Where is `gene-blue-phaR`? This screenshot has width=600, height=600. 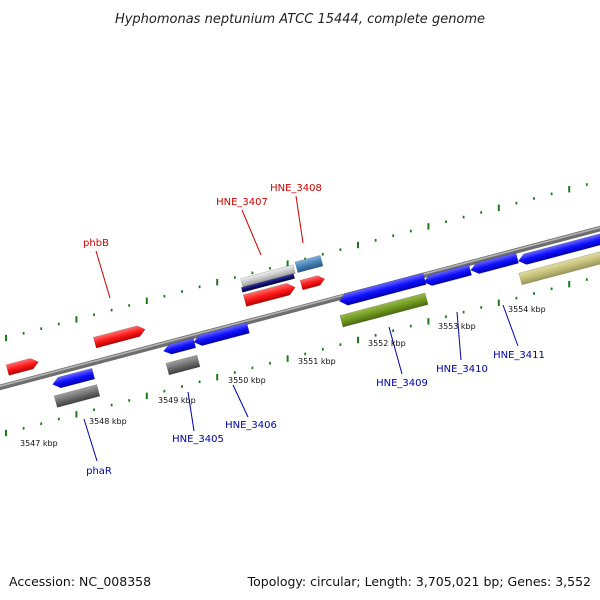
gene-blue-phaR is located at coordinates (73, 378).